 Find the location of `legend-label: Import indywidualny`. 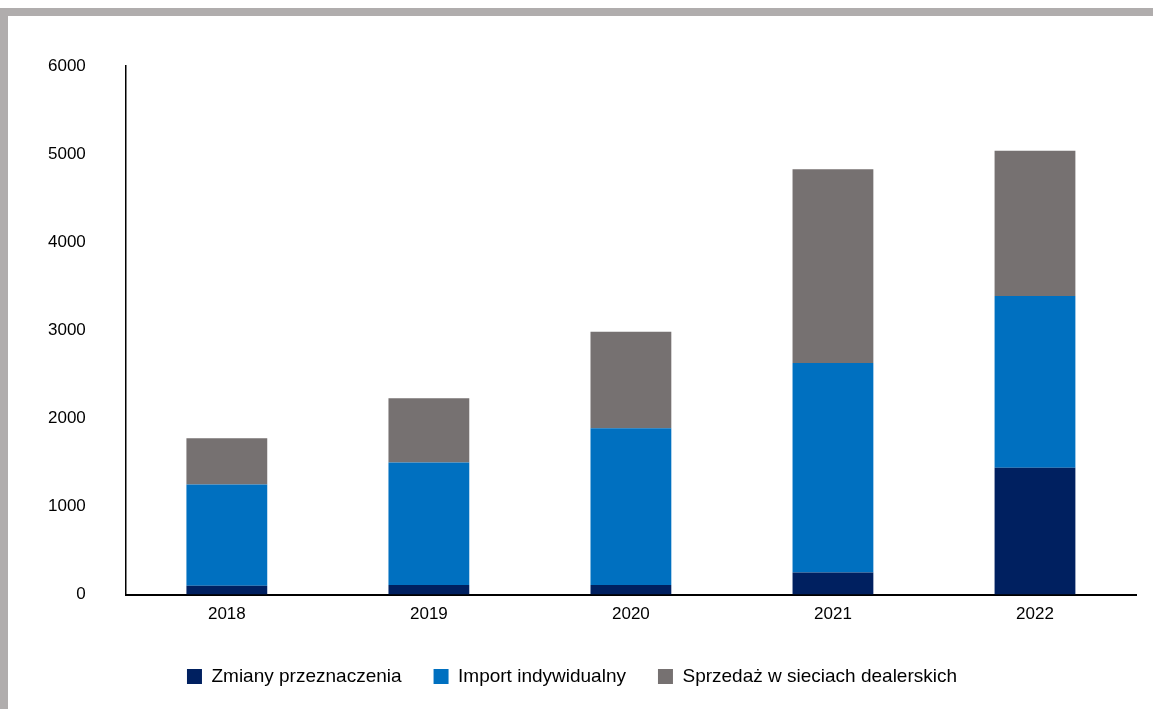

legend-label: Import indywidualny is located at coordinates (542, 675).